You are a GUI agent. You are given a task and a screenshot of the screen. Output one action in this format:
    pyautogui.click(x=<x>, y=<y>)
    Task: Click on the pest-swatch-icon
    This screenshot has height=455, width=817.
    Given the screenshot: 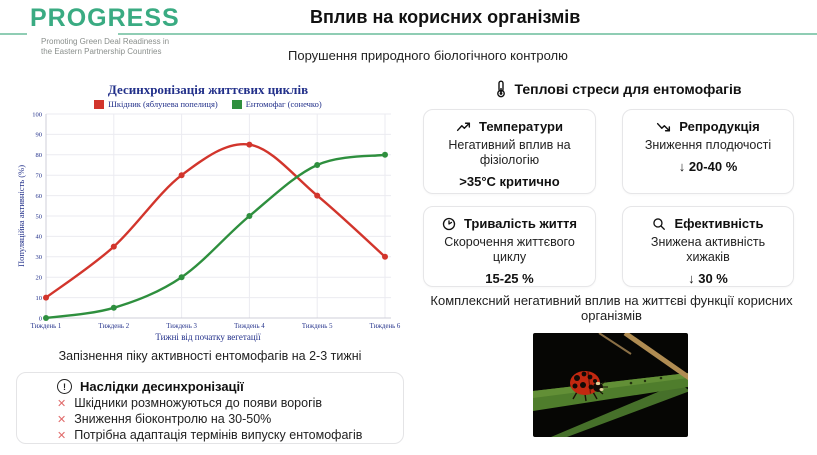 What is the action you would take?
    pyautogui.click(x=99, y=104)
    